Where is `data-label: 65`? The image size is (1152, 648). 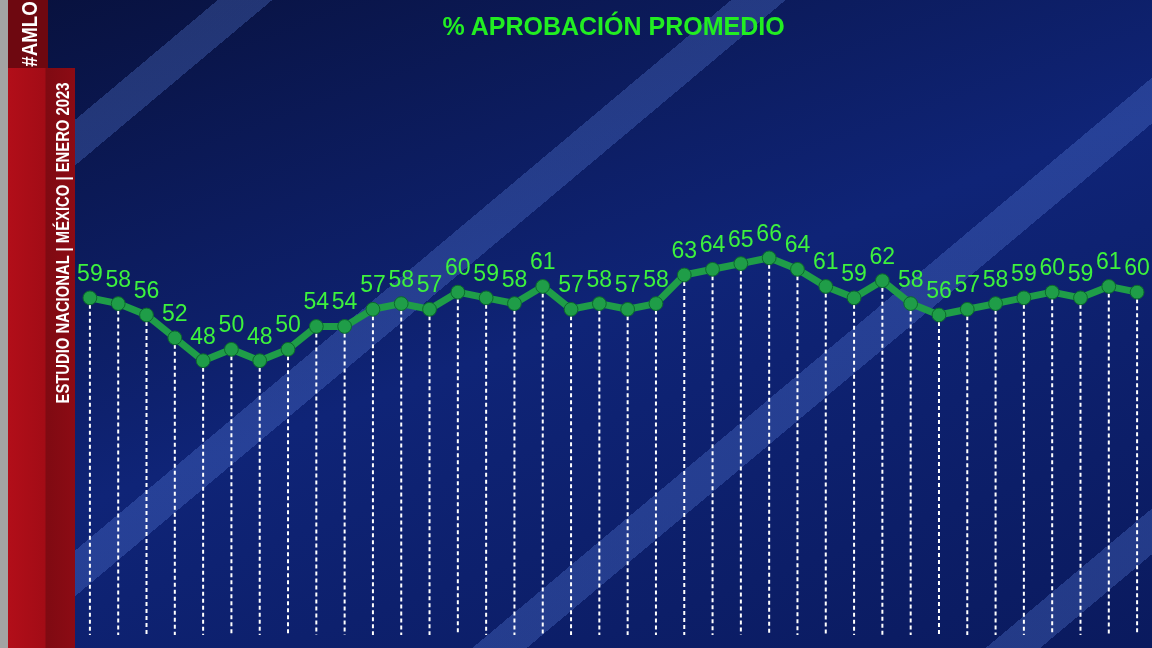 data-label: 65 is located at coordinates (741, 238).